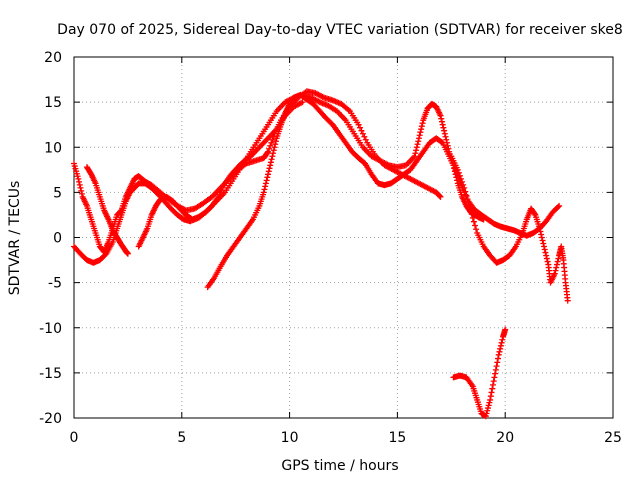  What do you see at coordinates (613, 438) in the screenshot?
I see `x-tick-label: 25` at bounding box center [613, 438].